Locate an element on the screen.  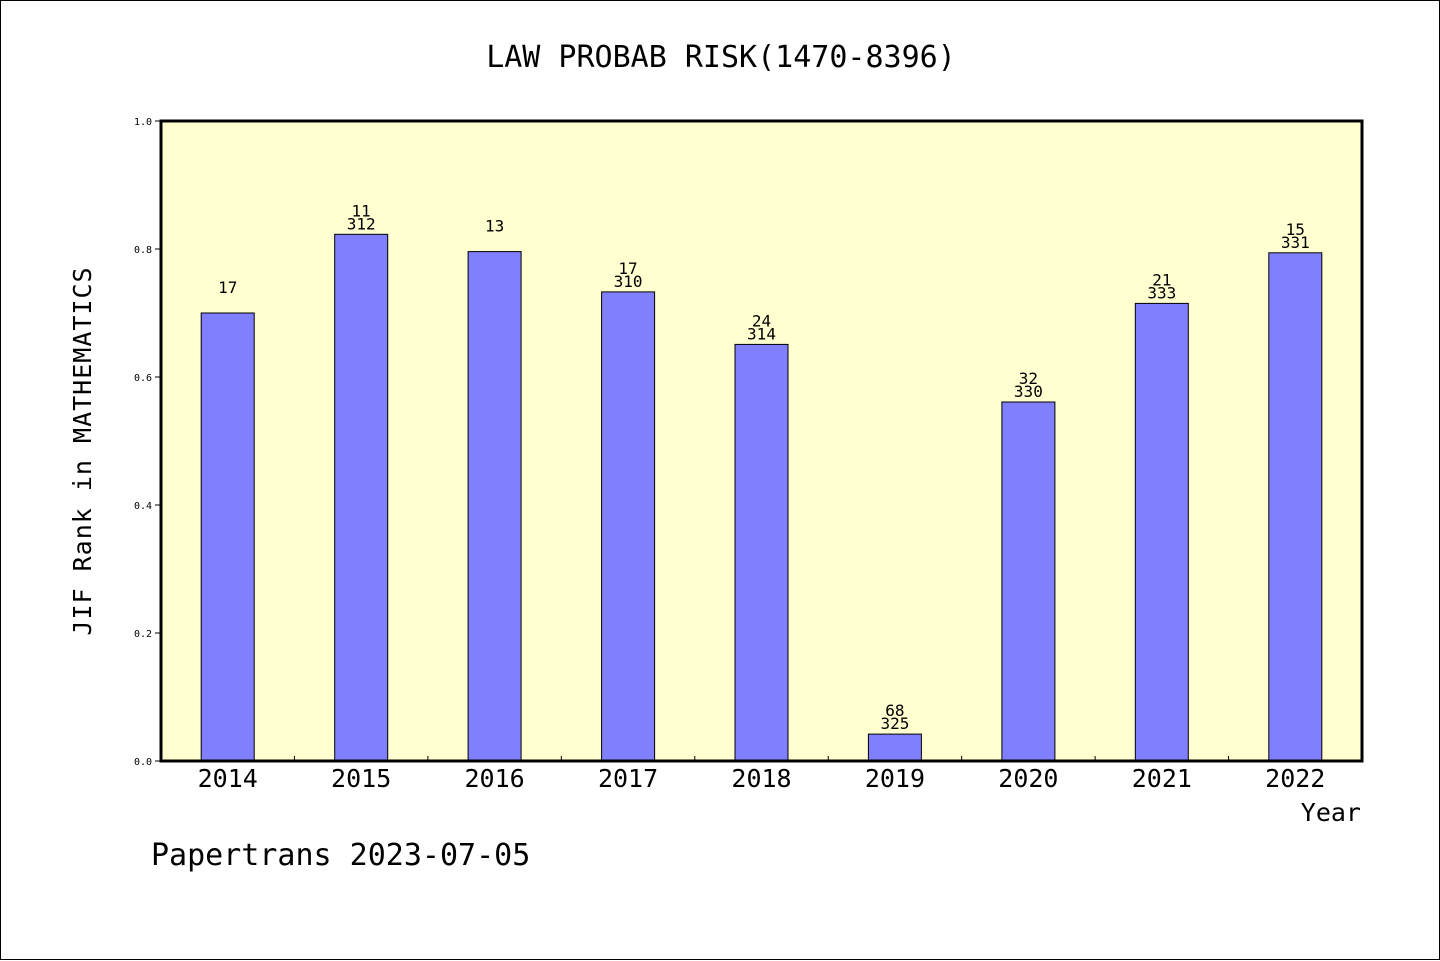
bar-rank-label-2019: 68 is located at coordinates (894, 710).